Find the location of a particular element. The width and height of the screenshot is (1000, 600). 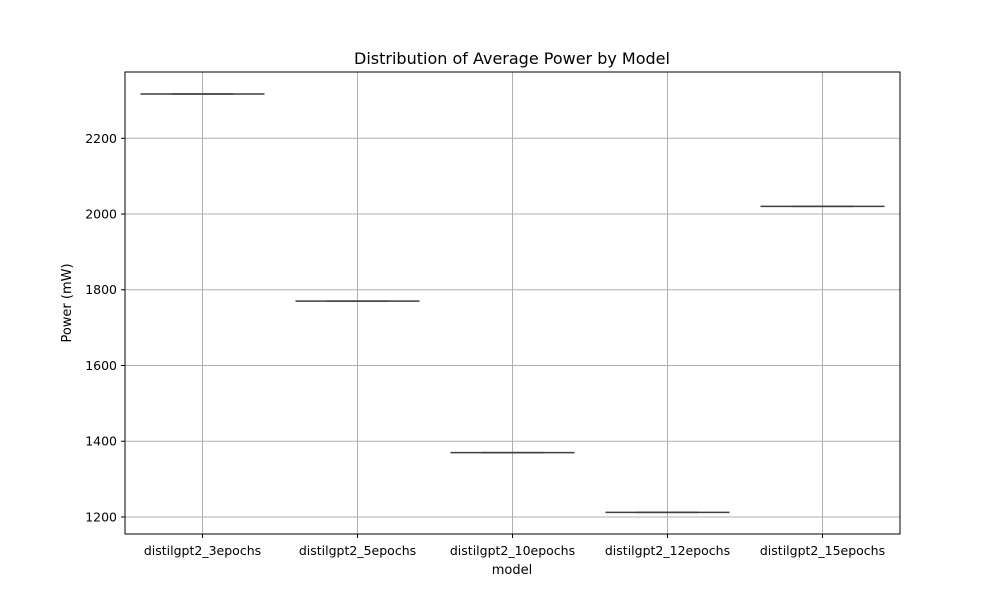

x-axis-label: model is located at coordinates (512, 570).